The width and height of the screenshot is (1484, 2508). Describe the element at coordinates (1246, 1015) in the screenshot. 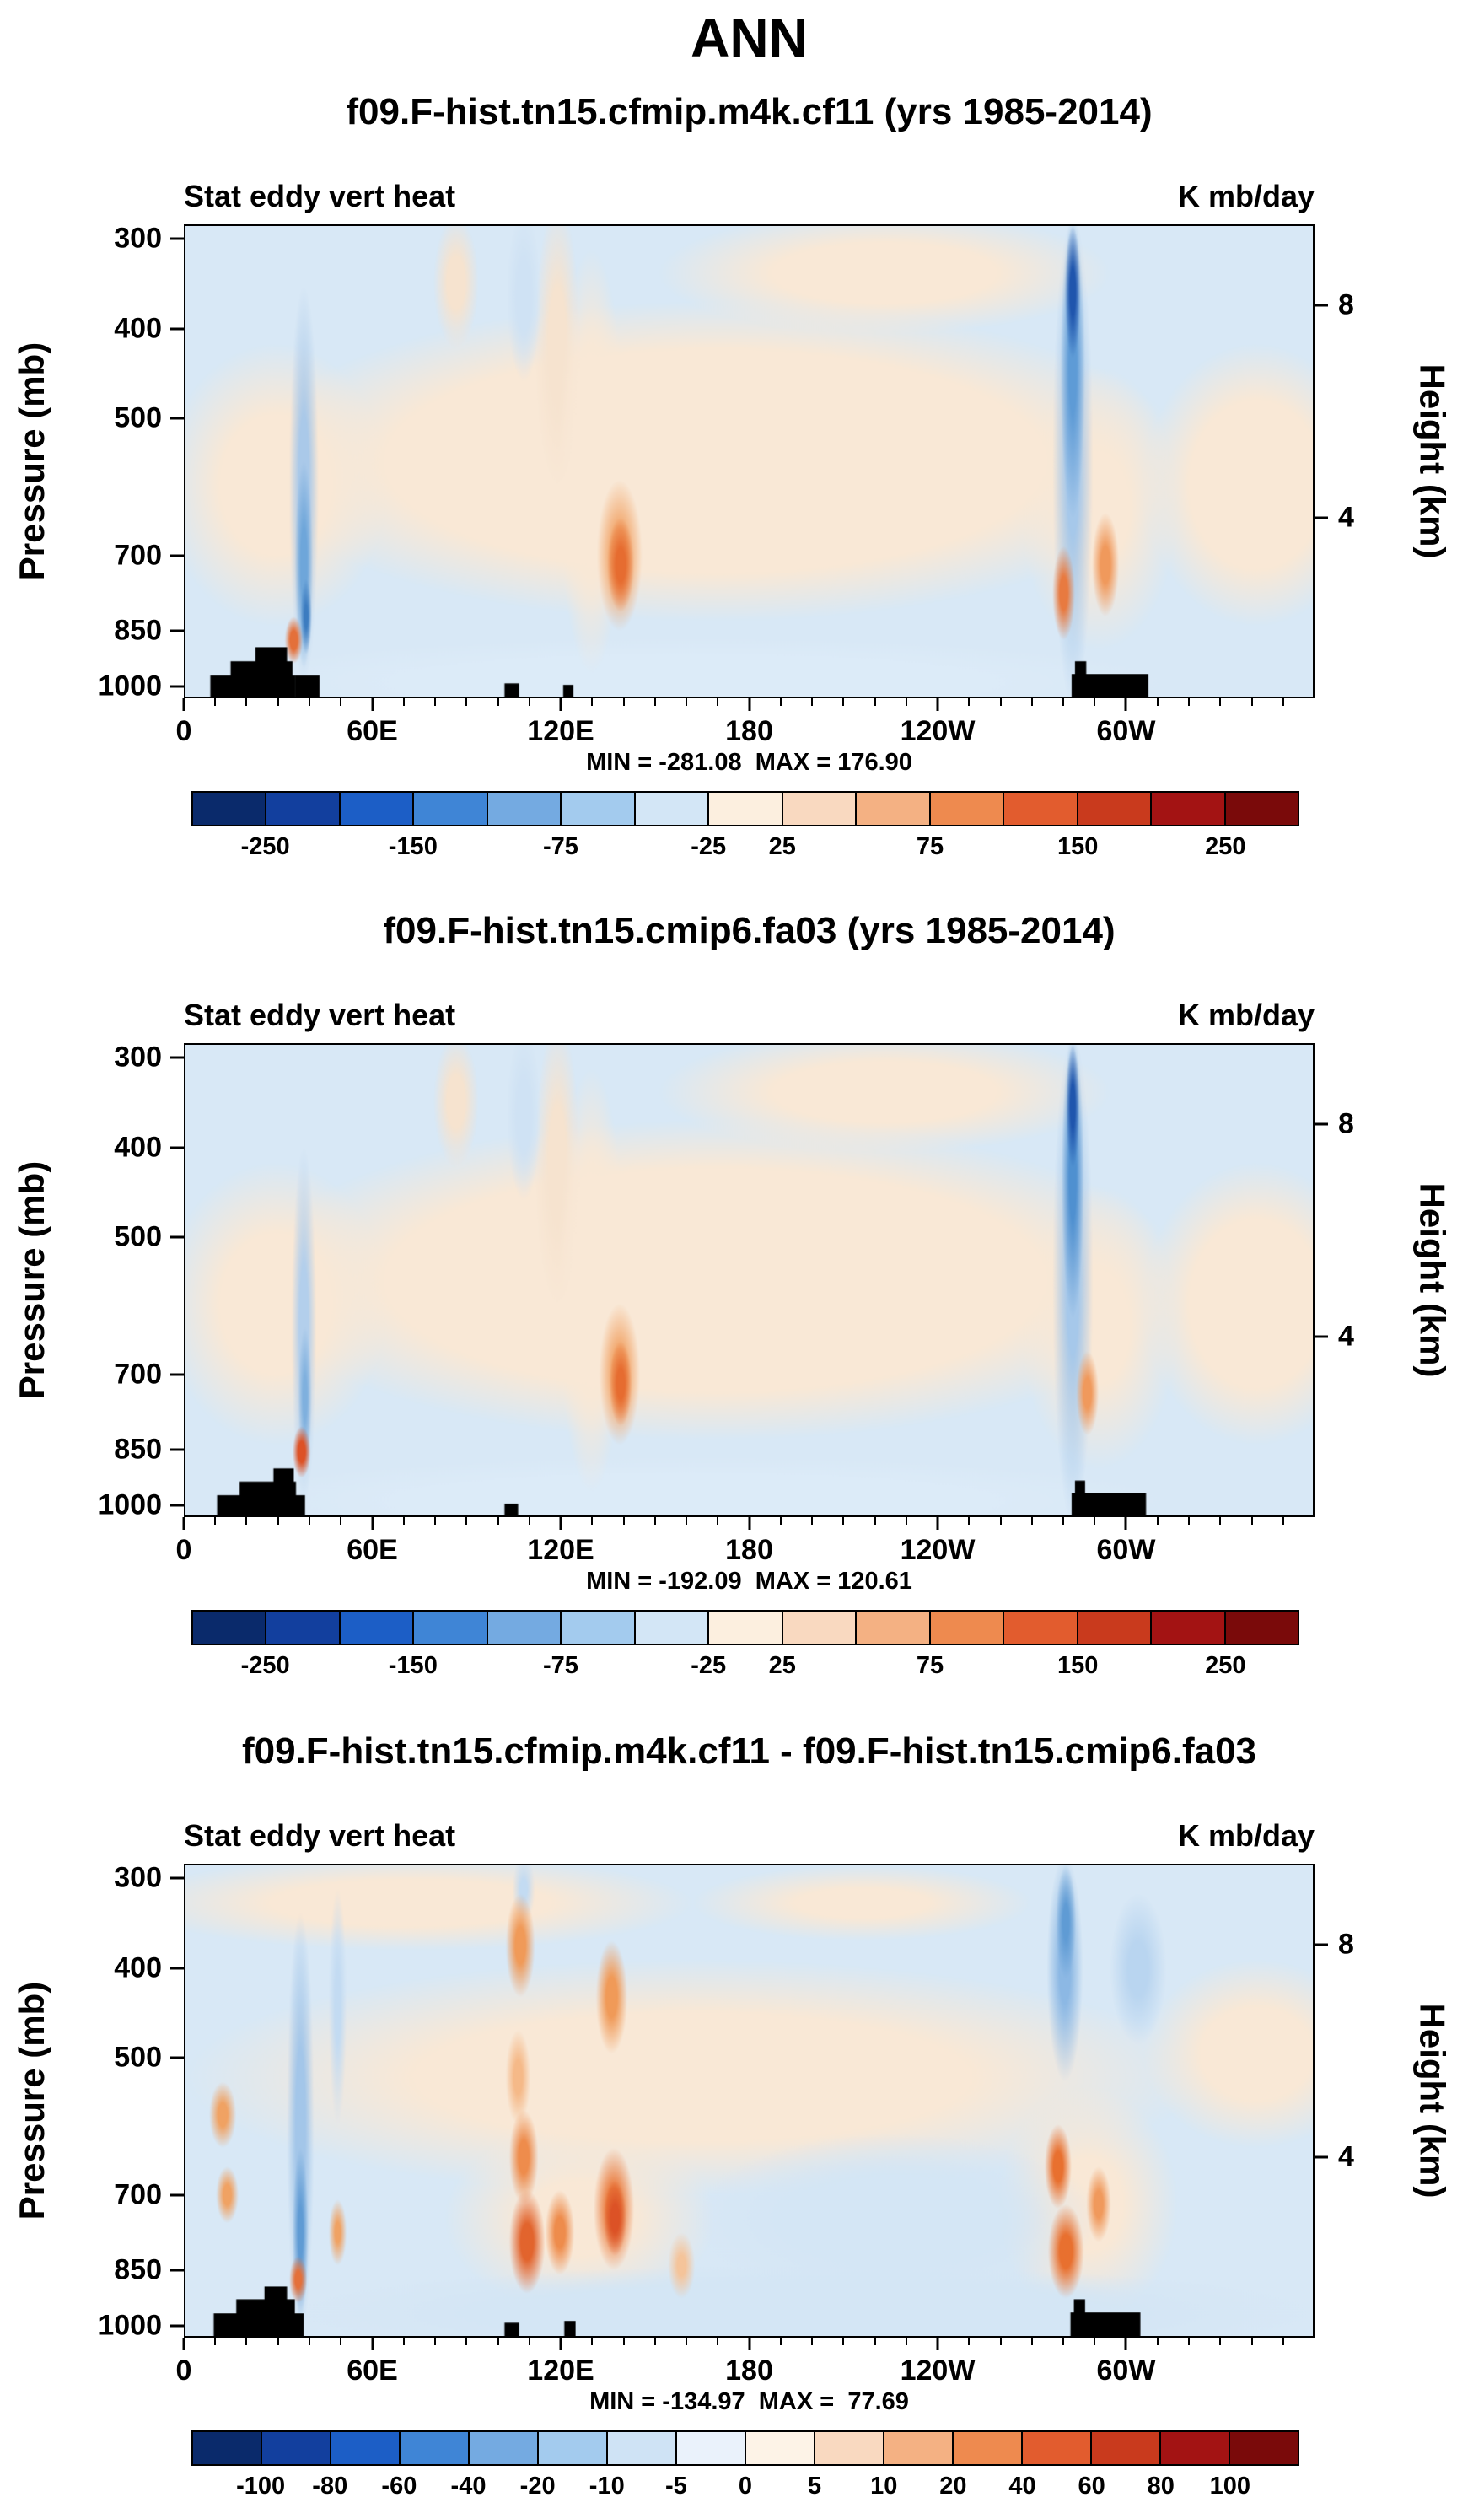

I see `units-label: K mb/day` at that location.